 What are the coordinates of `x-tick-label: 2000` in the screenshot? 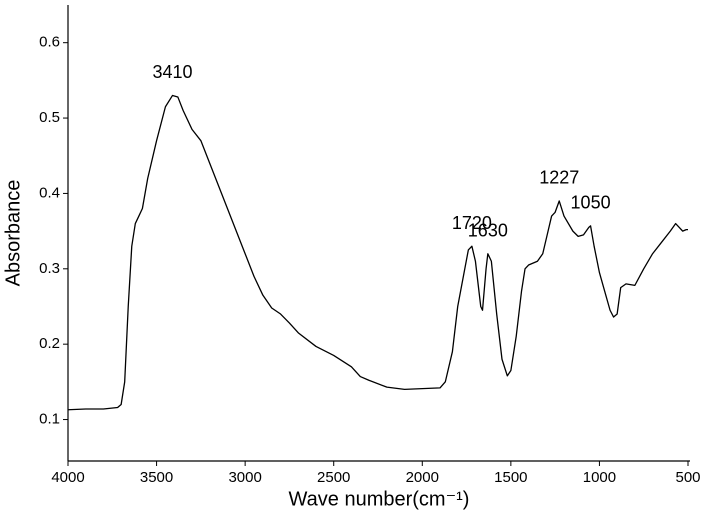 It's located at (422, 477).